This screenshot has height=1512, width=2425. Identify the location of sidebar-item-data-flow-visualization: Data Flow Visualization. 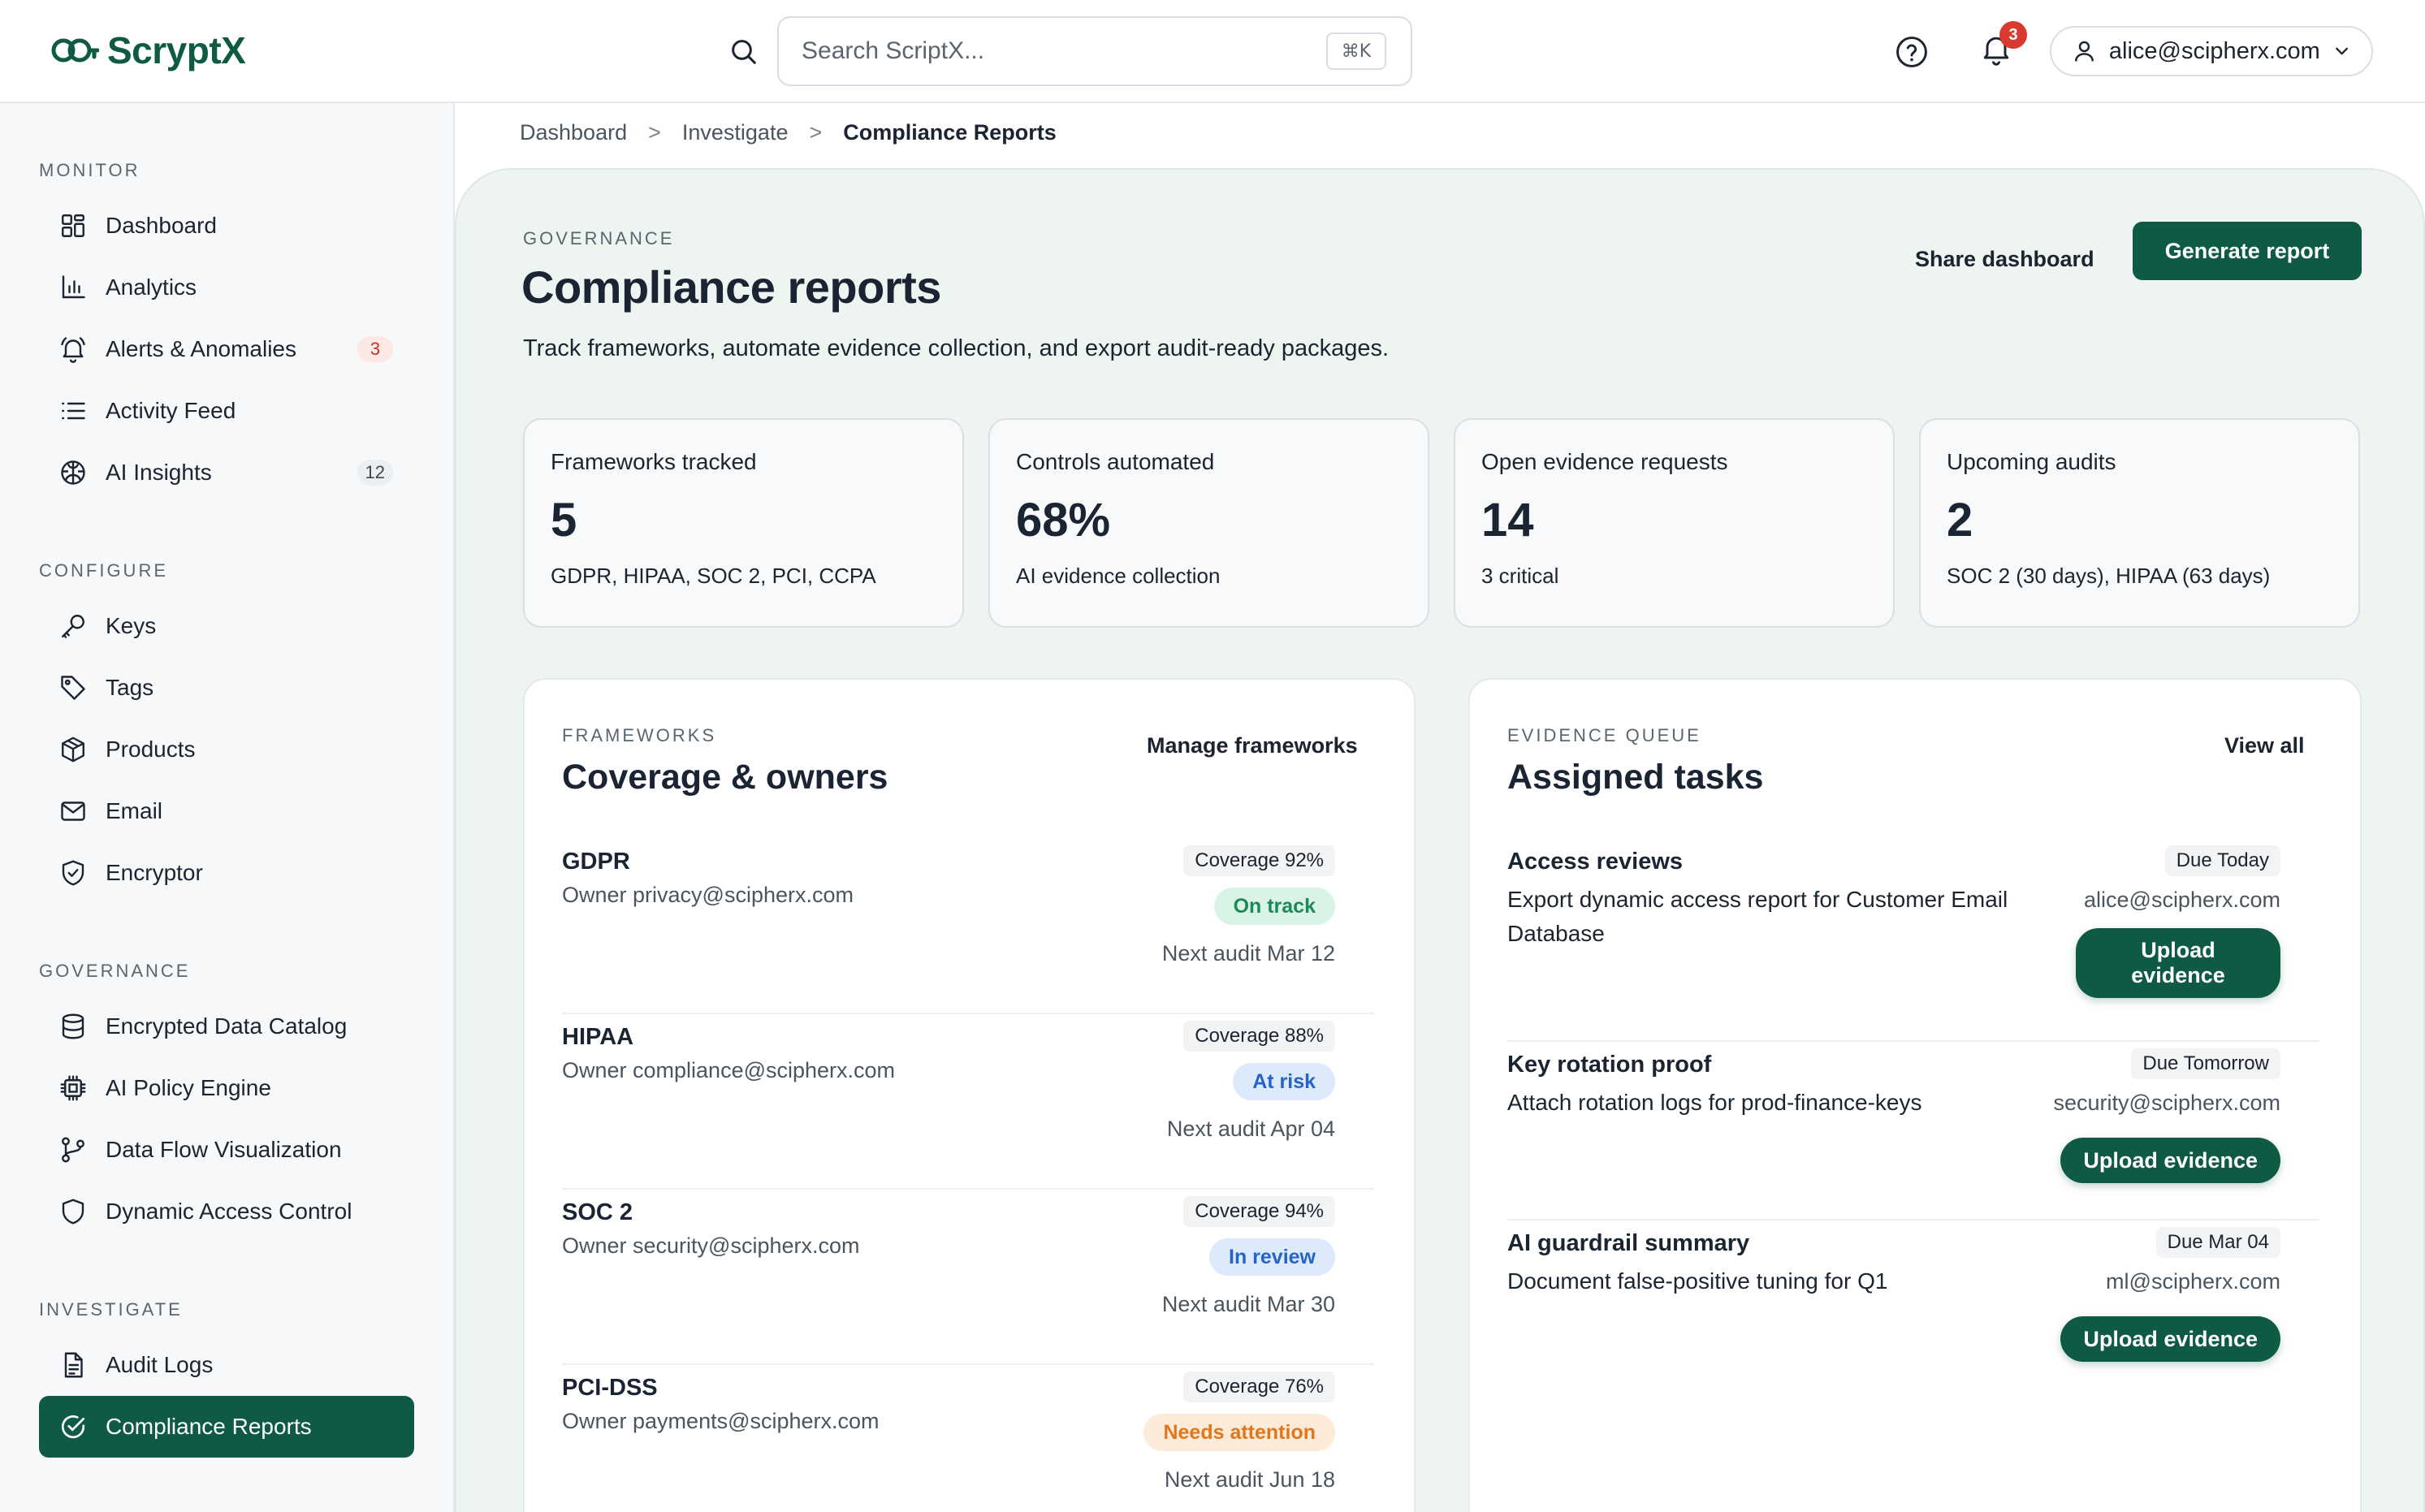
(227, 1150).